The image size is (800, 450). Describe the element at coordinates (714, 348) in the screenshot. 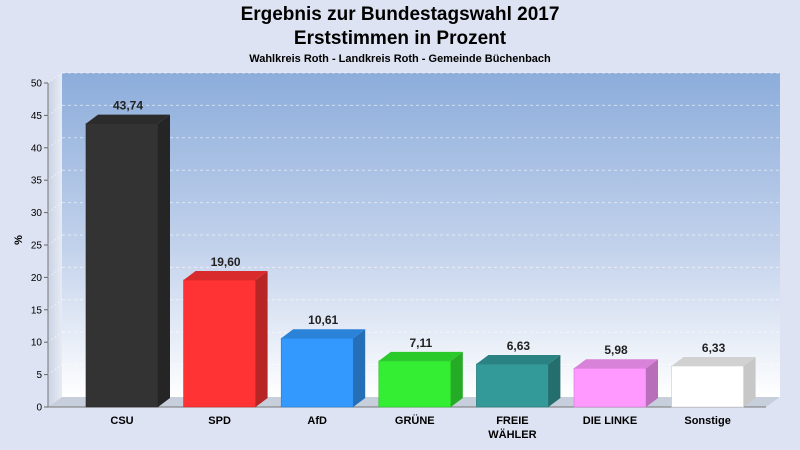

I see `data-label: 6,33` at that location.